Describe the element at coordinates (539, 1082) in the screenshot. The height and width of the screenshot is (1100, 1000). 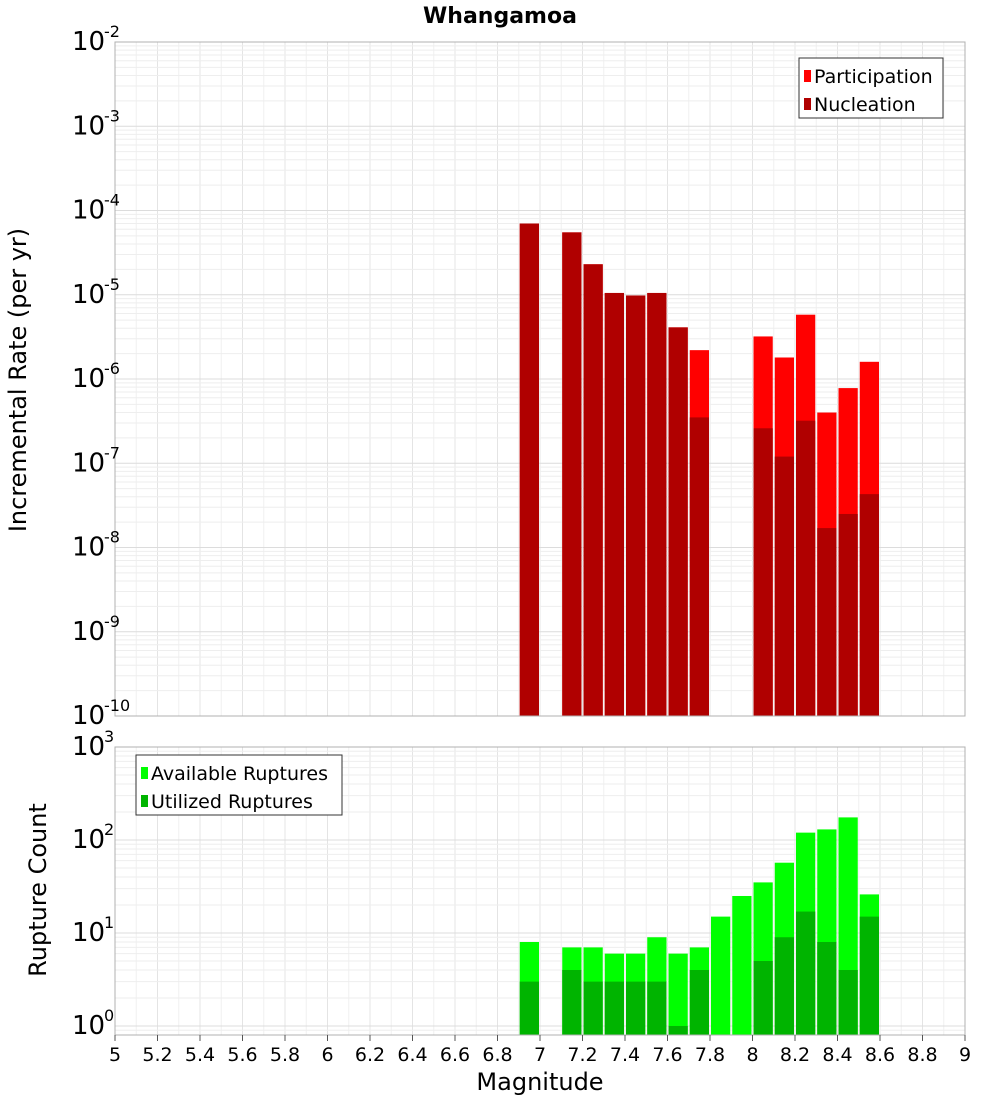
I see `x-axis-label: Magnitude` at that location.